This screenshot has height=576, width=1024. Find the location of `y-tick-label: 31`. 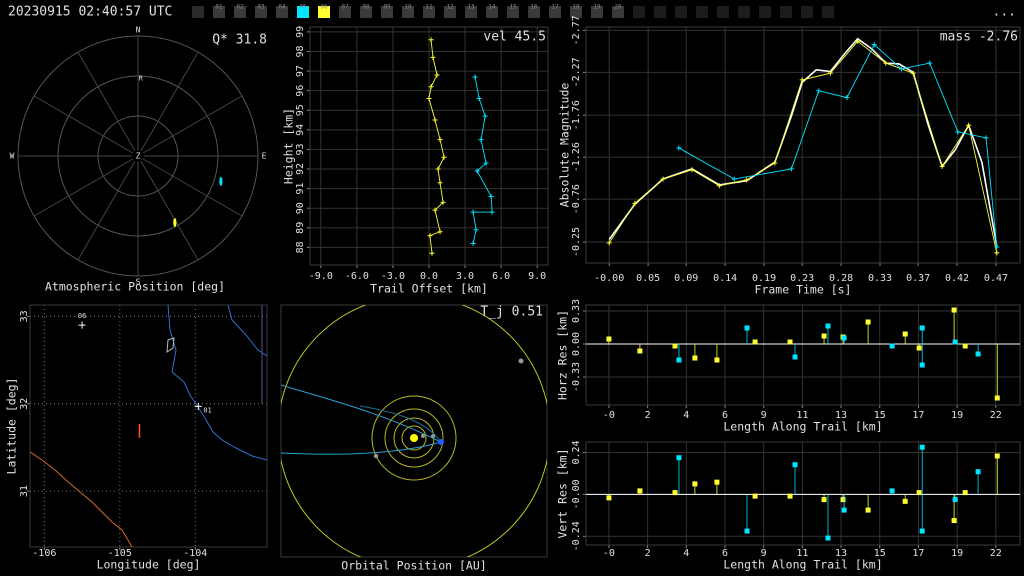

y-tick-label: 31 is located at coordinates (24, 491).